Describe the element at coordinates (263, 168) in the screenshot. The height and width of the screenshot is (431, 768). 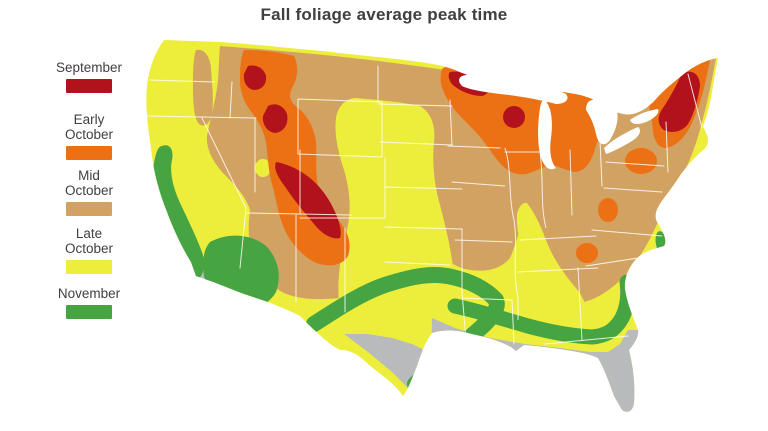
I see `region-late-october-snake-plain` at that location.